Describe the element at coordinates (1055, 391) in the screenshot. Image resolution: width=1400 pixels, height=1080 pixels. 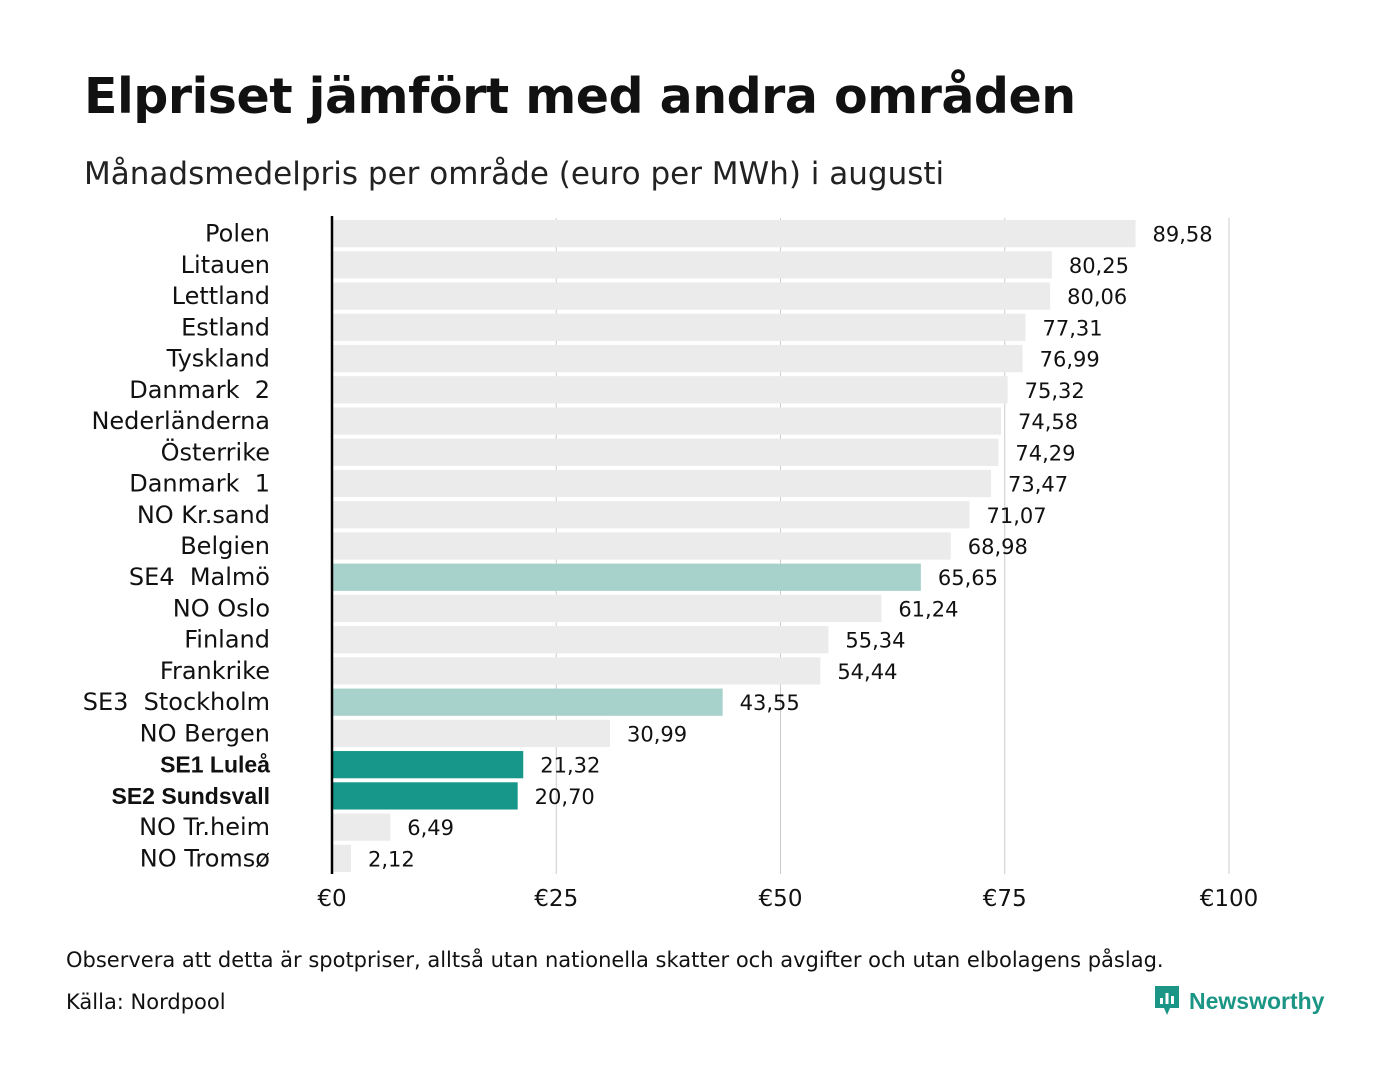
I see `data-label: 75,32` at that location.